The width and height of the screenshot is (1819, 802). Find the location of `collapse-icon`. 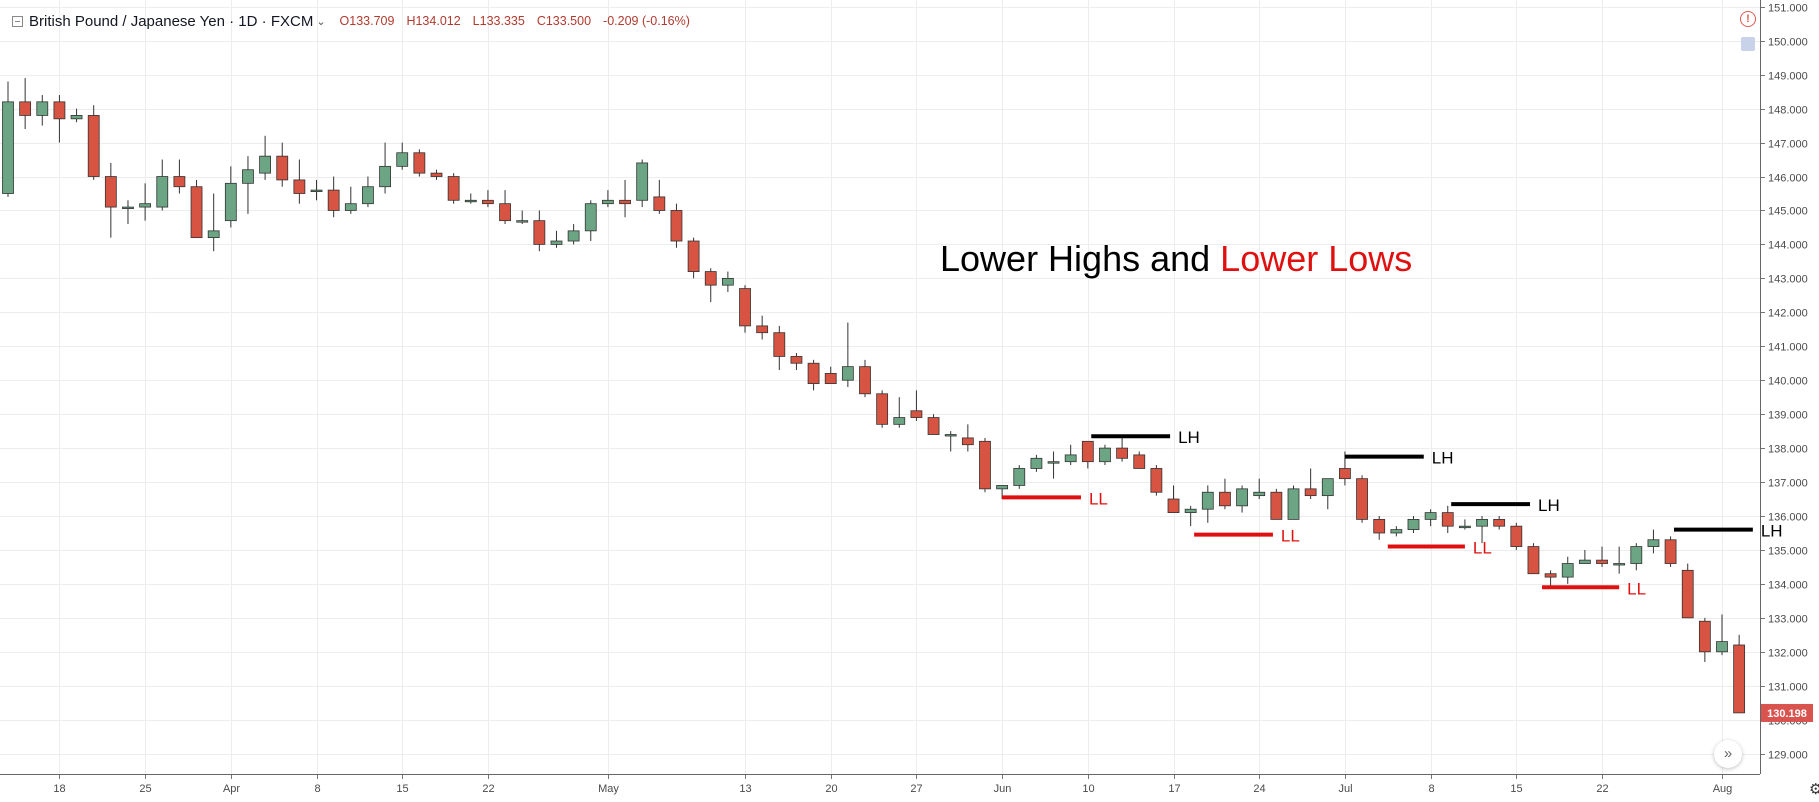

collapse-icon is located at coordinates (17, 21).